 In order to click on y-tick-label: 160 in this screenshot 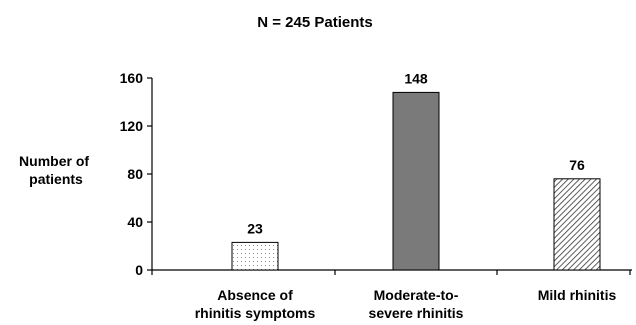, I will do `click(132, 78)`.